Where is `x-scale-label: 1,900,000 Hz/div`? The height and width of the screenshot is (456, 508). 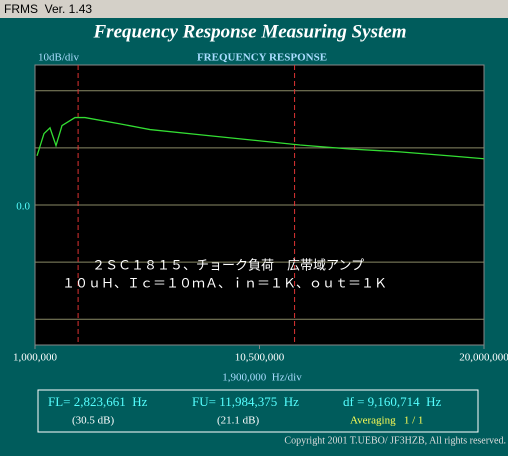 x-scale-label: 1,900,000 Hz/div is located at coordinates (262, 378).